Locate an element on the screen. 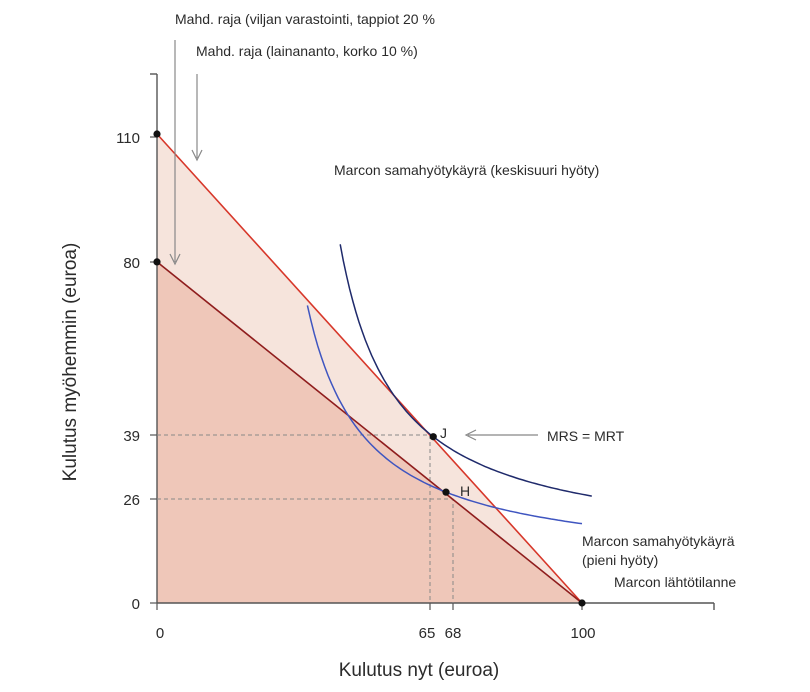 This screenshot has width=810, height=692. small-curve-label-line2: (pieni hyöty) is located at coordinates (620, 560).